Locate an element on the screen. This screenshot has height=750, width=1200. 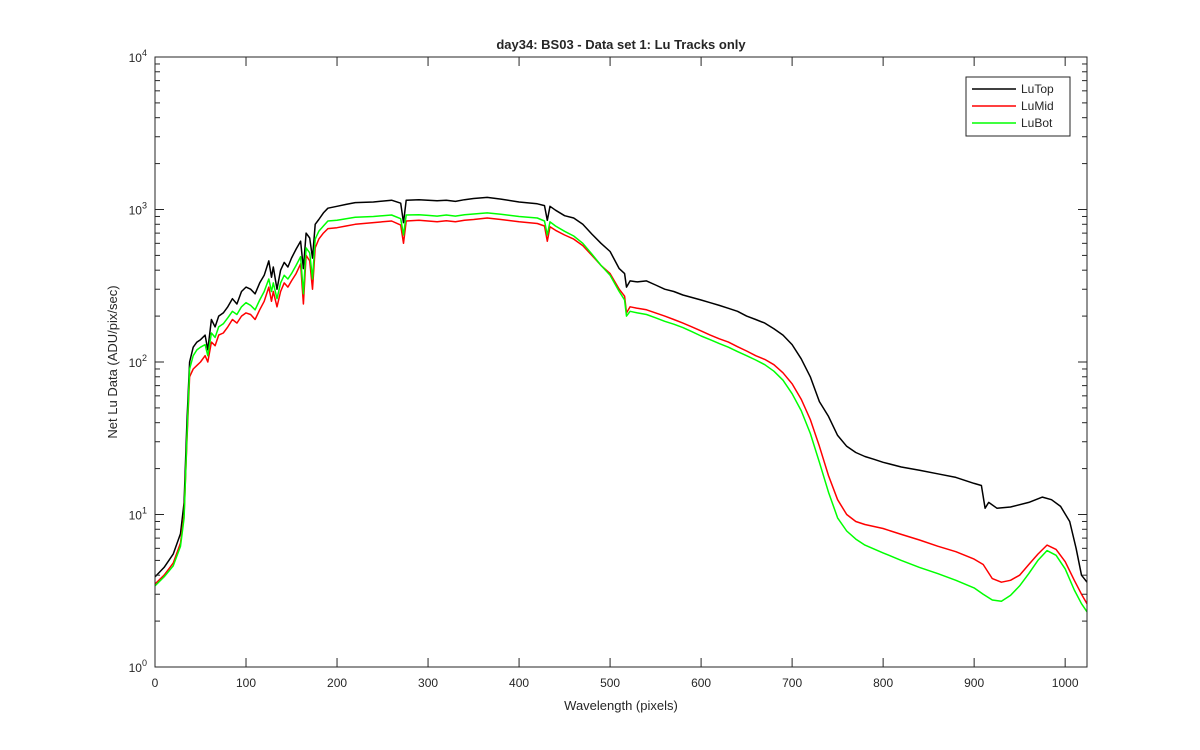
y-tick-exponent: 0 is located at coordinates (144, 663).